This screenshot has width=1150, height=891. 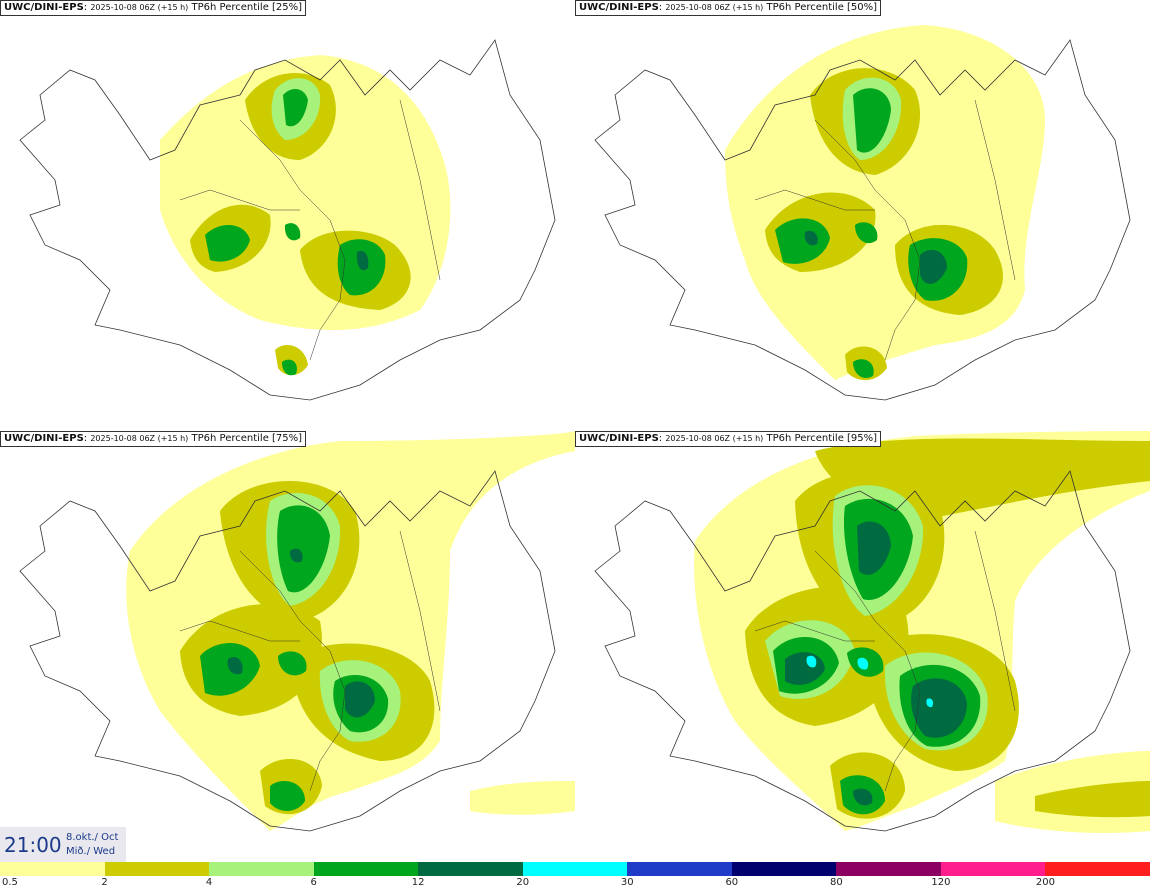 What do you see at coordinates (92, 845) in the screenshot?
I see `valid-date: 8.okt./ Oct Mið./ Wed` at bounding box center [92, 845].